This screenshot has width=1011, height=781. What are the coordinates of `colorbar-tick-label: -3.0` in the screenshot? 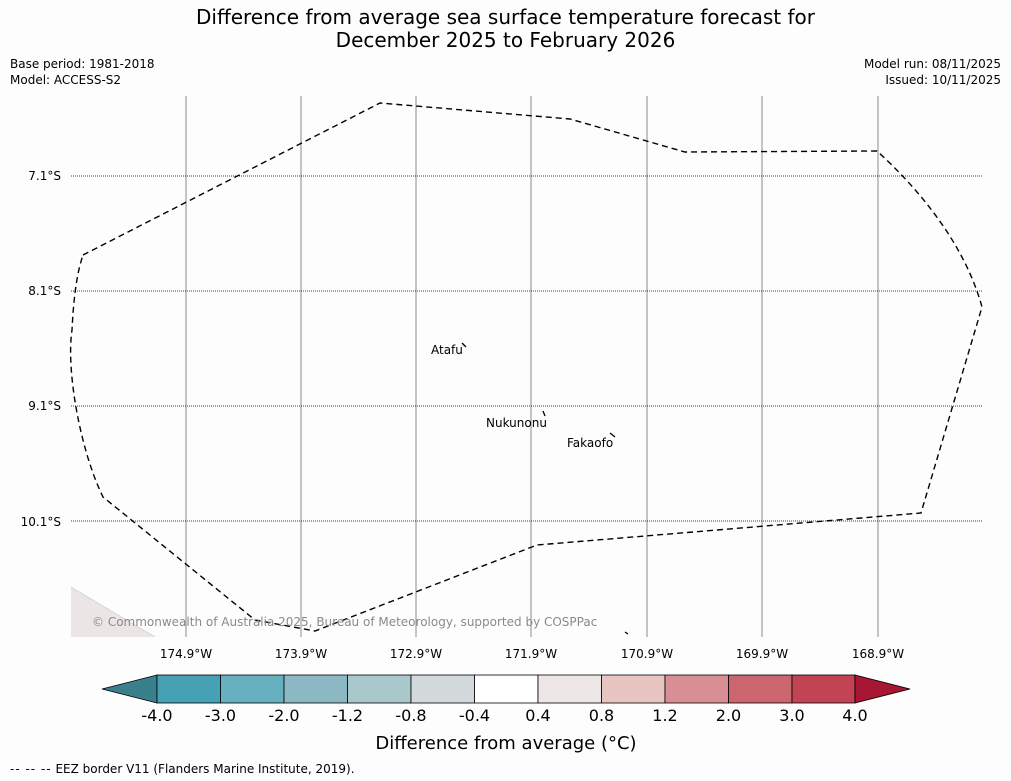 It's located at (220, 715).